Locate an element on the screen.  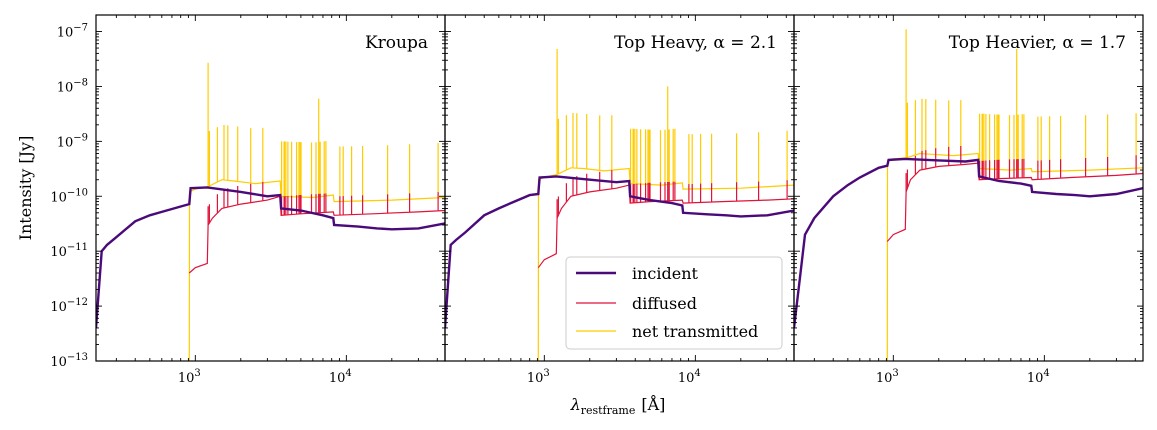
legend-label: net transmitted is located at coordinates (695, 331).